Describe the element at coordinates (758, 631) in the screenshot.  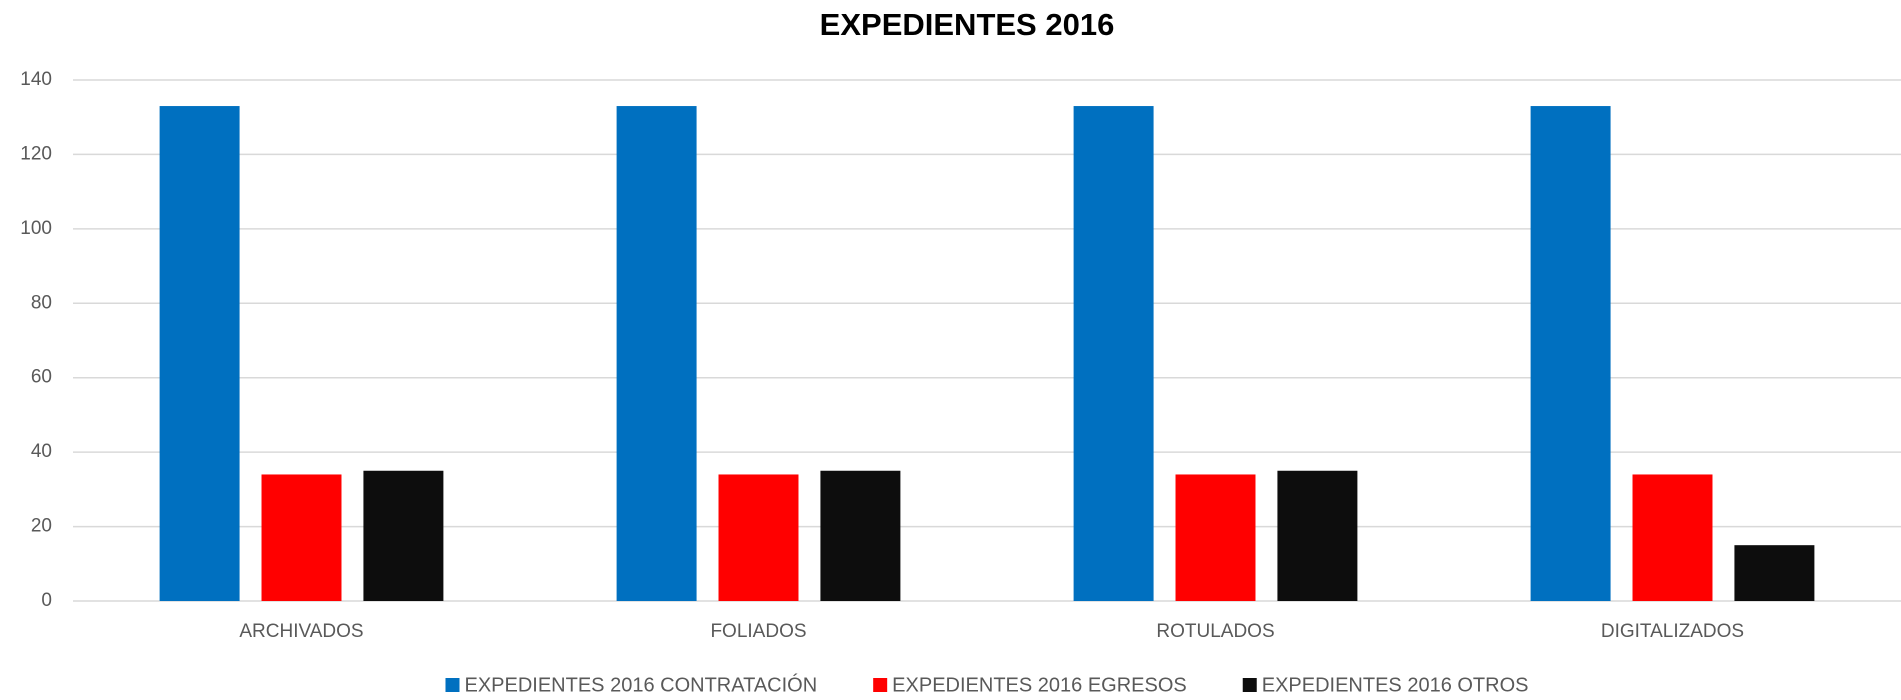
I see `x-tick-label: FOLIADOS` at that location.